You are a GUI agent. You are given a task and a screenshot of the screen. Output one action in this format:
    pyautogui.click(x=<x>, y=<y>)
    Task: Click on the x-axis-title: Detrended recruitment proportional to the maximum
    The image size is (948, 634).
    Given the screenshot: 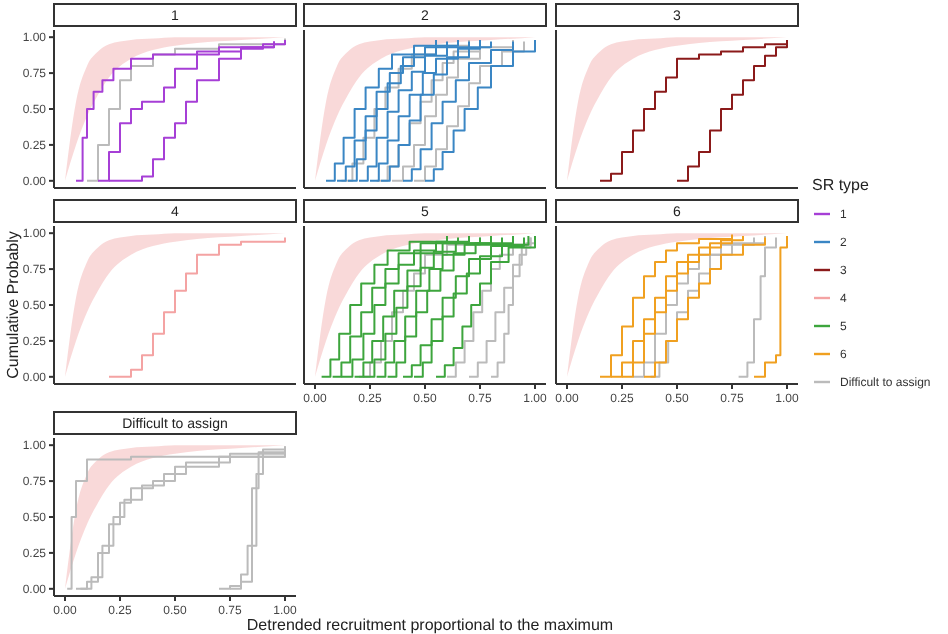 What is the action you would take?
    pyautogui.click(x=430, y=625)
    